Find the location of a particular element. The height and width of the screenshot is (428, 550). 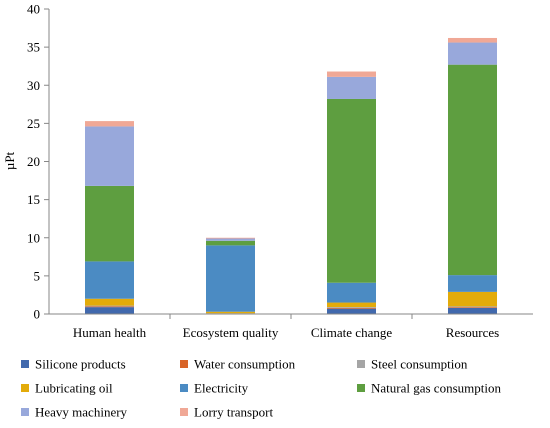

legend-label: Electricity is located at coordinates (221, 388).